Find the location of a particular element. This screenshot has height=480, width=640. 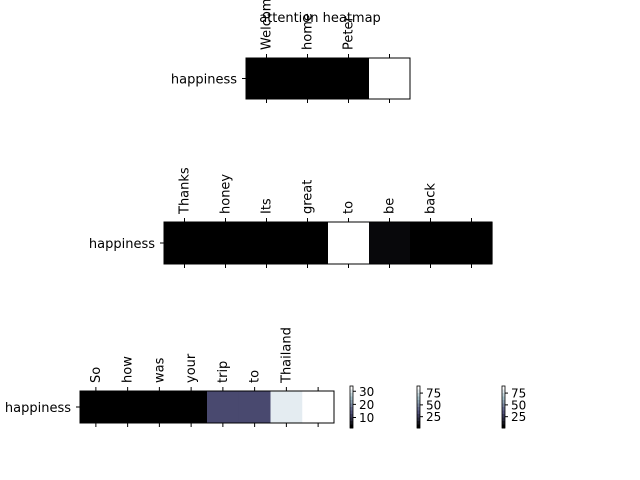

heatmap-3-token-label: to is located at coordinates (255, 376).